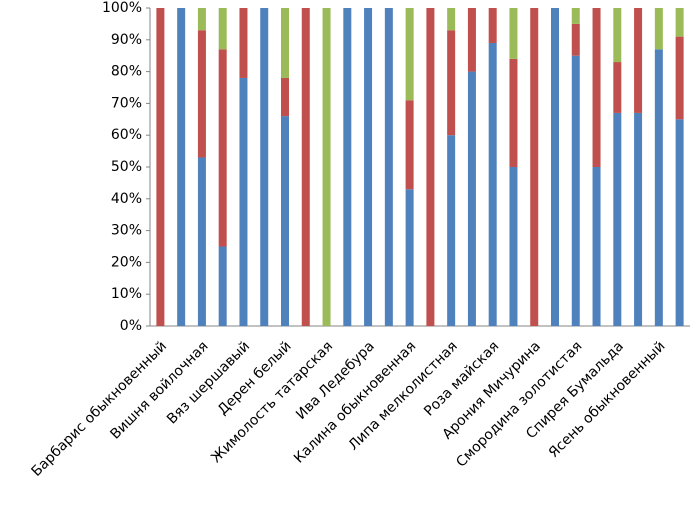 The width and height of the screenshot is (691, 511). What do you see at coordinates (126, 40) in the screenshot?
I see `y-tick-label: 90%` at bounding box center [126, 40].